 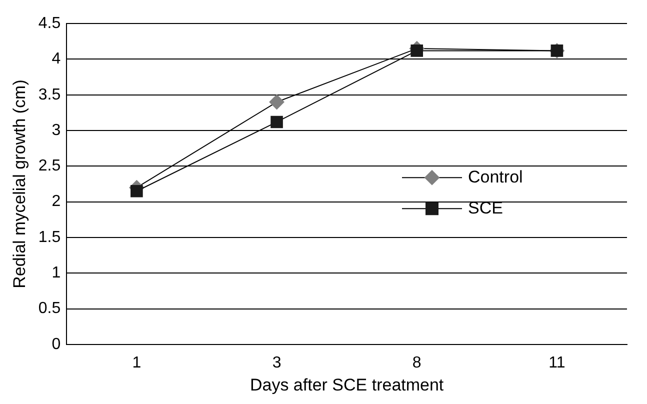 What do you see at coordinates (347, 384) in the screenshot?
I see `x-axis-title: Days after SCE treatment` at bounding box center [347, 384].